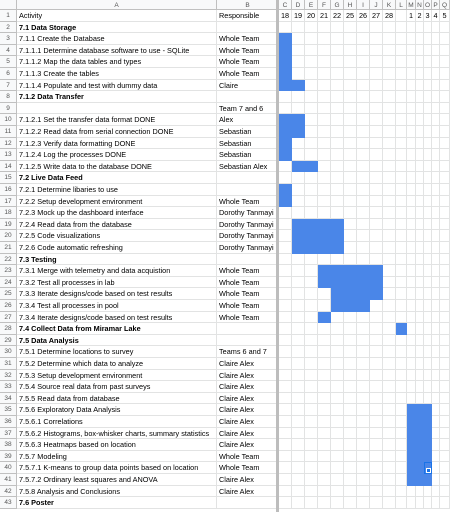  Describe the element at coordinates (247, 306) in the screenshot. I see `responsible-cell: Whole Team` at that location.